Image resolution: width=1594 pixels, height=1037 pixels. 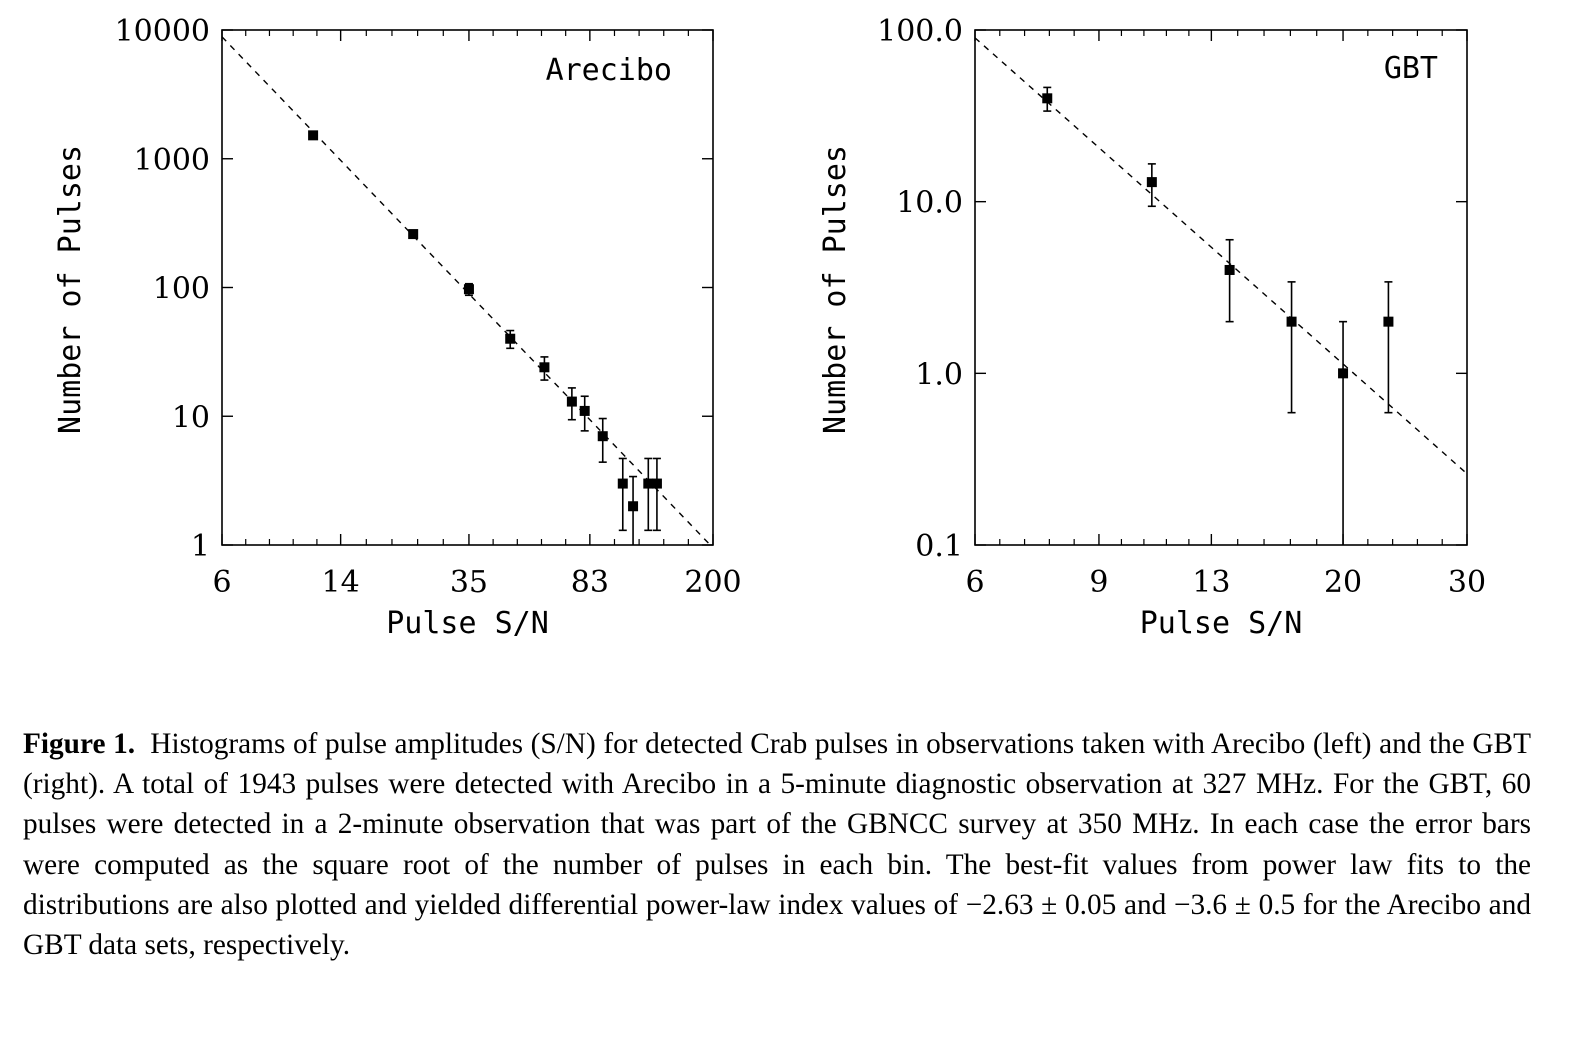 What do you see at coordinates (162, 31) in the screenshot?
I see `y-tick-label: 10000` at bounding box center [162, 31].